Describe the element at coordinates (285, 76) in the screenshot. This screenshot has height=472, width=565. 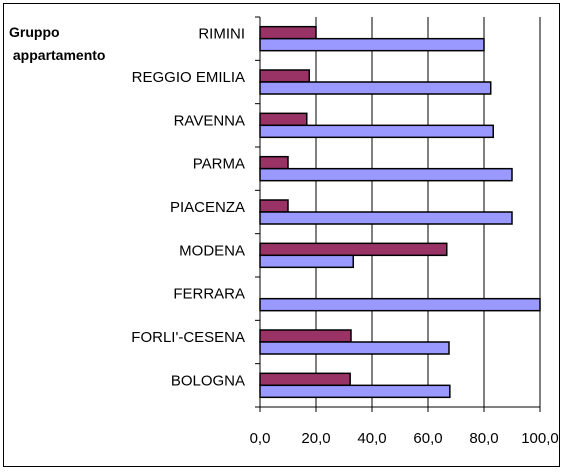
I see `bar-s1-reggio-emilia` at that location.